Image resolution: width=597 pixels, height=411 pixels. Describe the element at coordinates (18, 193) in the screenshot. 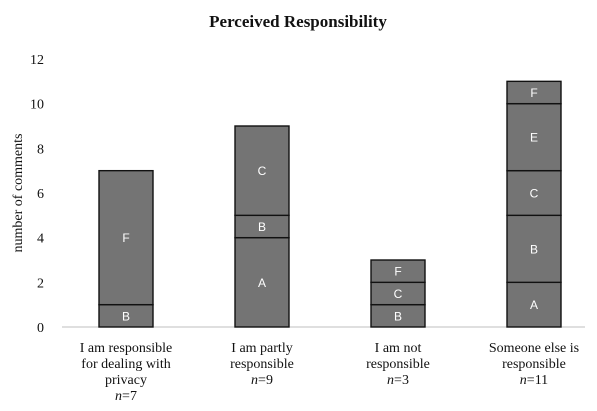

I see `y-axis-label: number of comments` at that location.